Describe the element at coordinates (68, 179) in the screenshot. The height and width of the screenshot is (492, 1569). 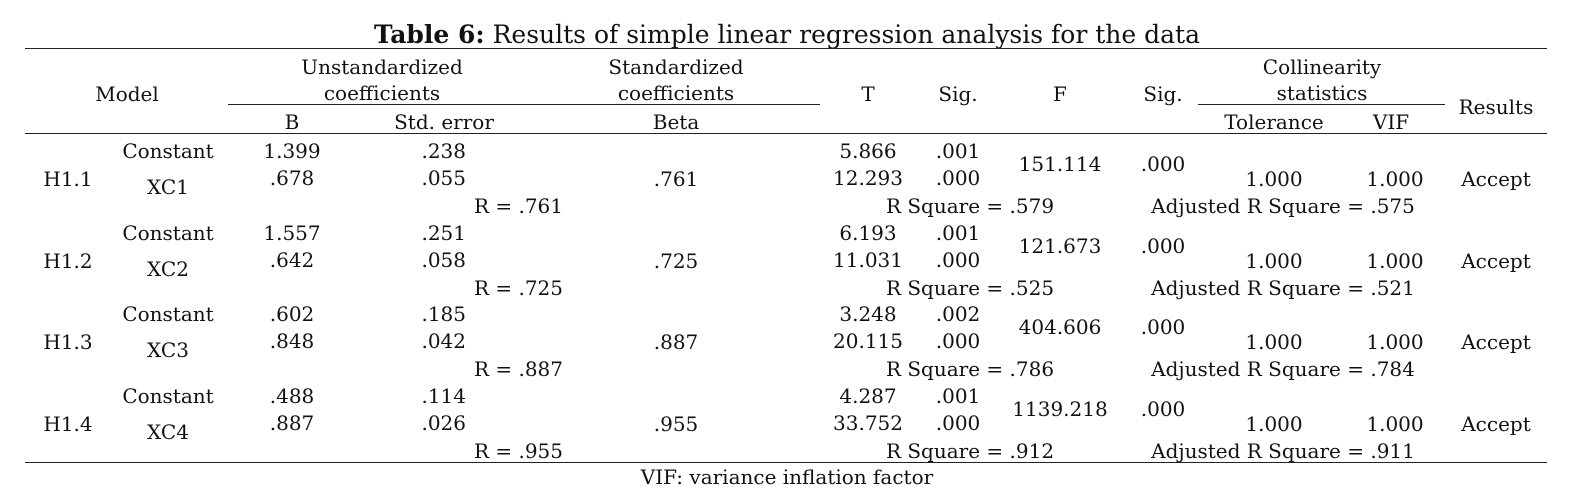
I see `cell-model: H1.1` at that location.